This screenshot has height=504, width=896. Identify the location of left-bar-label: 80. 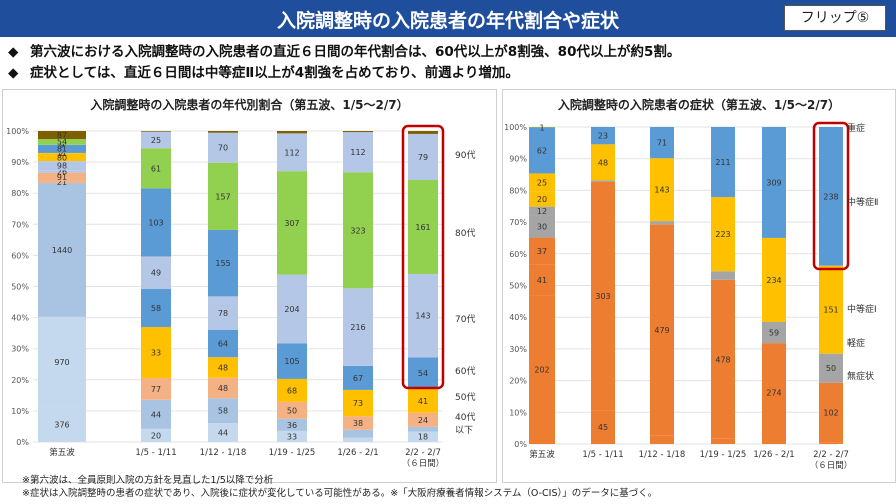
(62, 157).